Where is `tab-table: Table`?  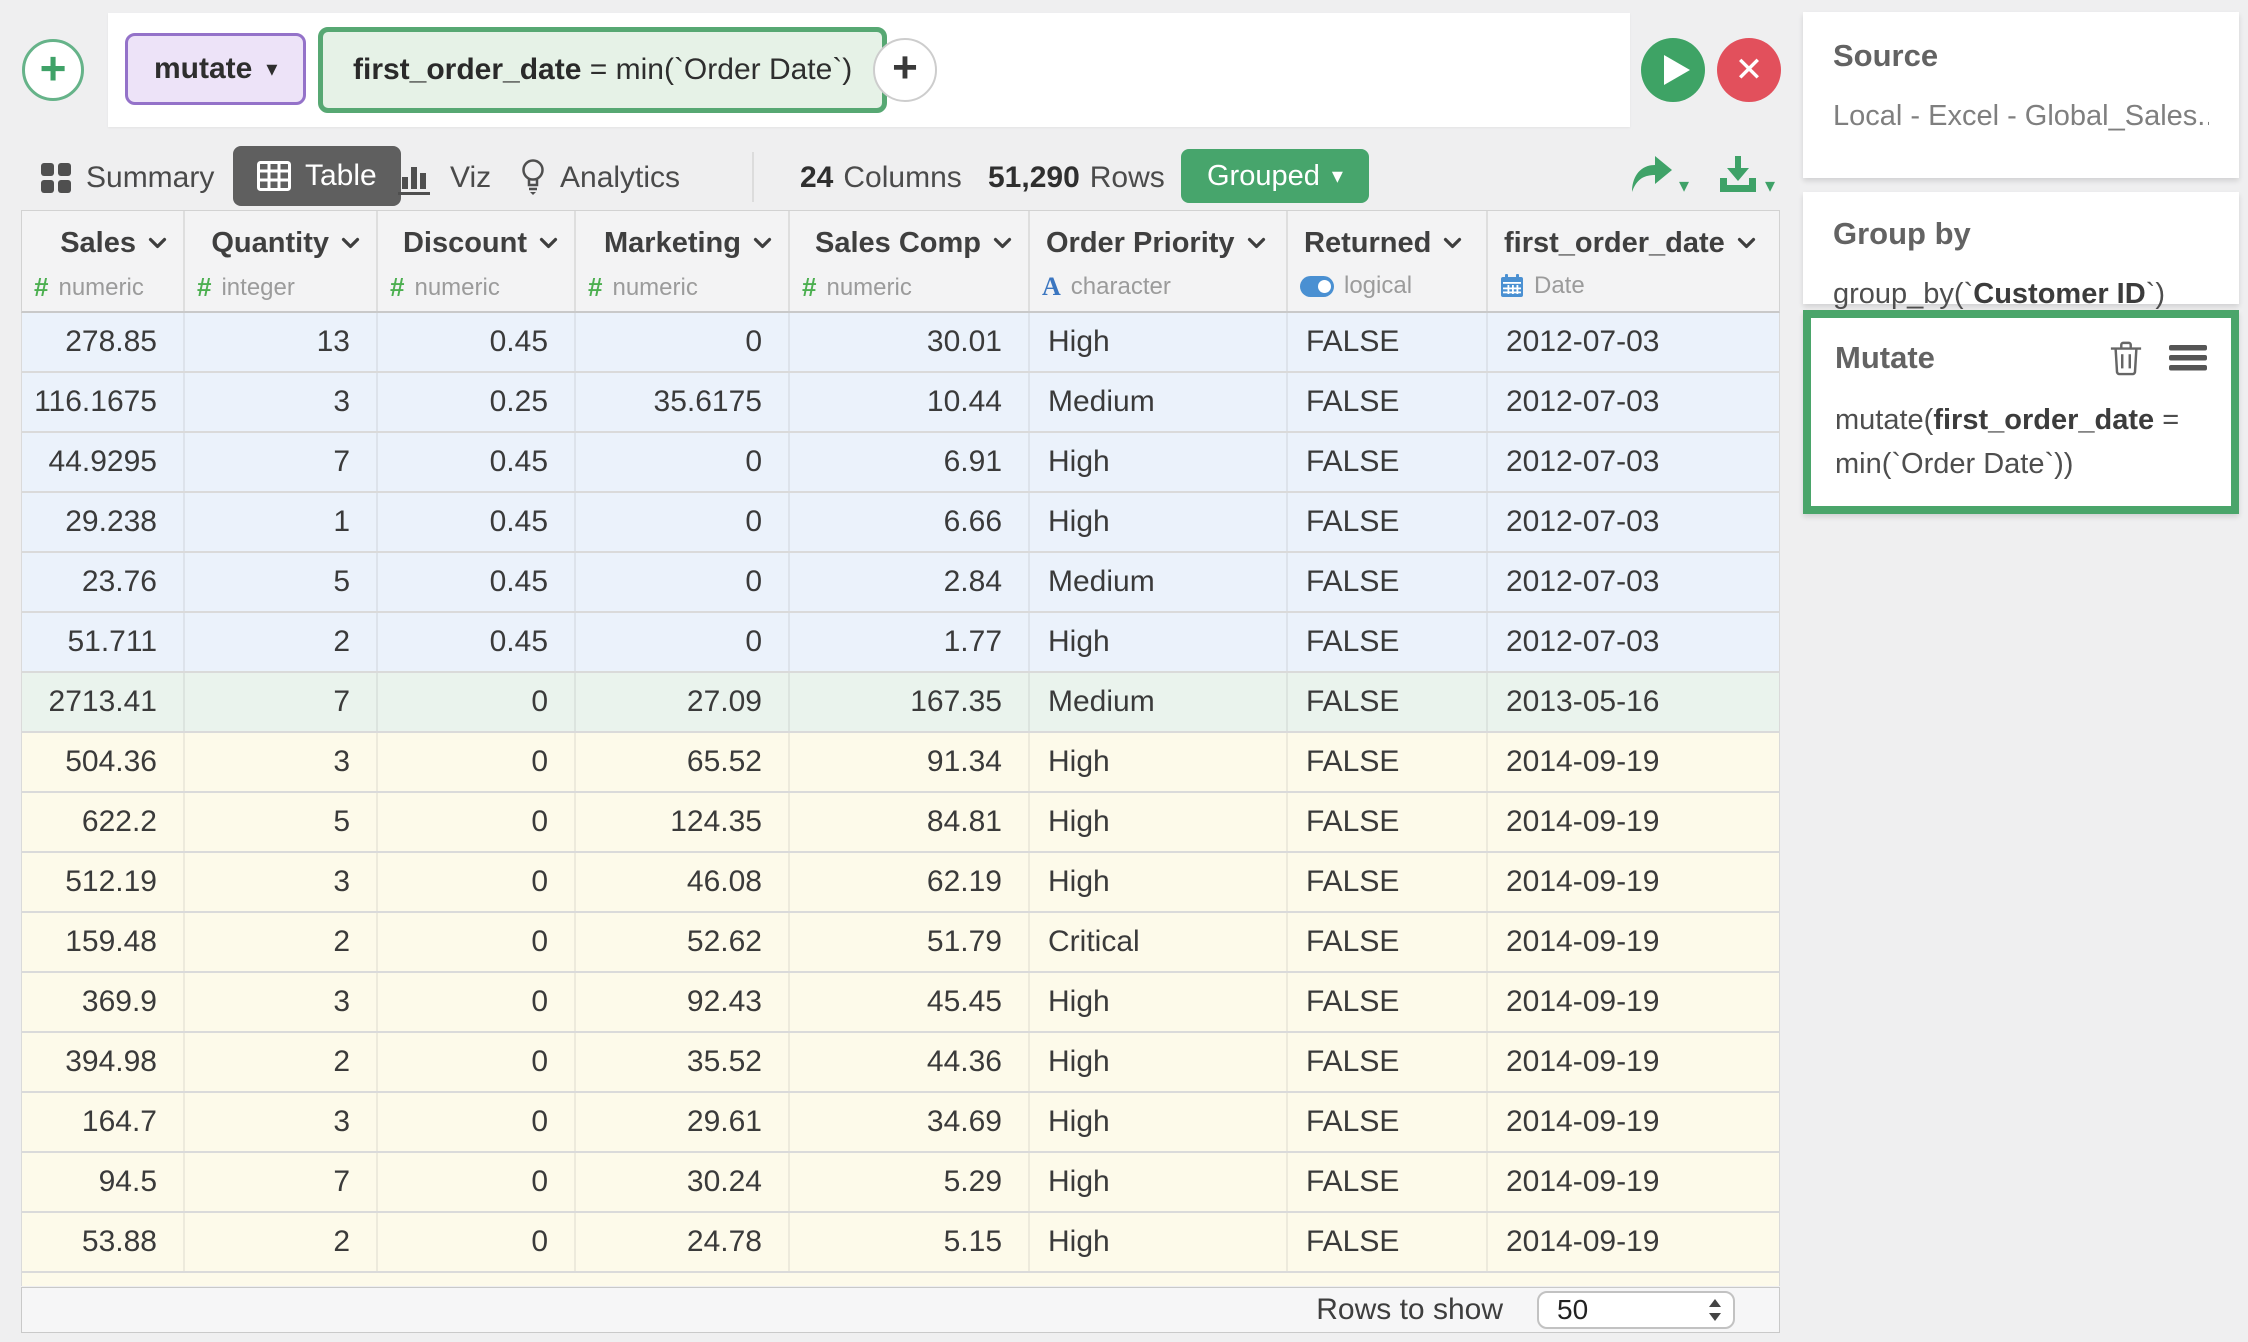
tab-table: Table is located at coordinates (317, 176).